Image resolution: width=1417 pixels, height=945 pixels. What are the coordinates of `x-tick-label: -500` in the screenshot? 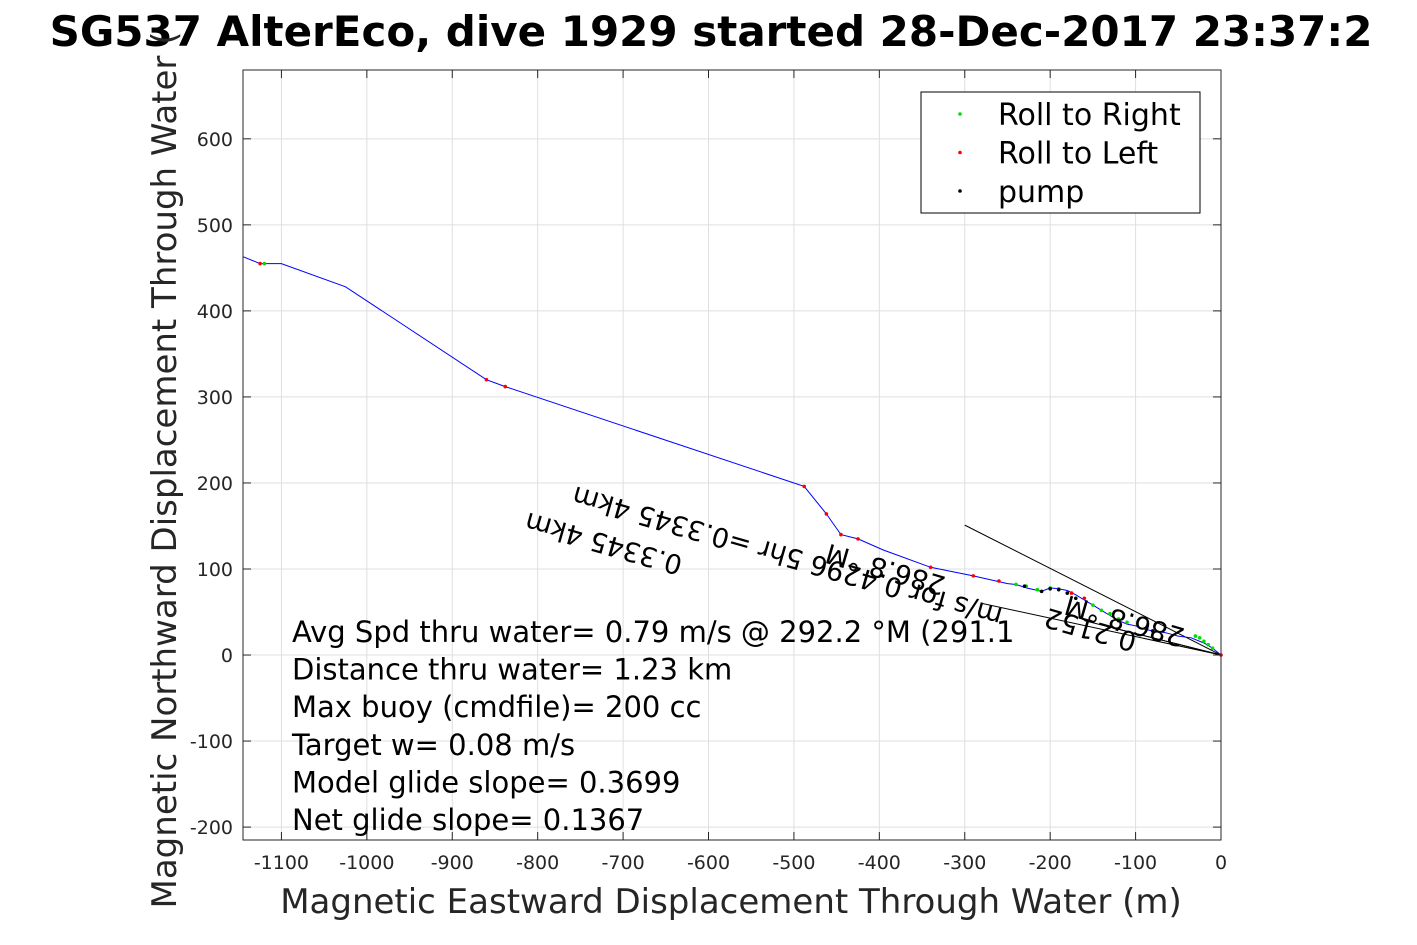 It's located at (793, 863).